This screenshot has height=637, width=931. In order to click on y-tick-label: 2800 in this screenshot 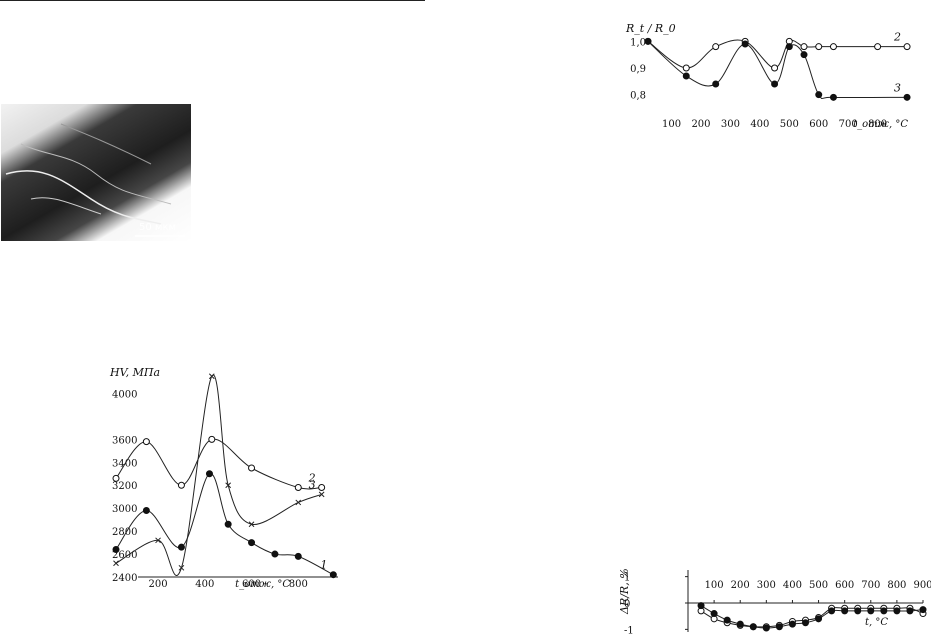, I will do `click(124, 532)`.